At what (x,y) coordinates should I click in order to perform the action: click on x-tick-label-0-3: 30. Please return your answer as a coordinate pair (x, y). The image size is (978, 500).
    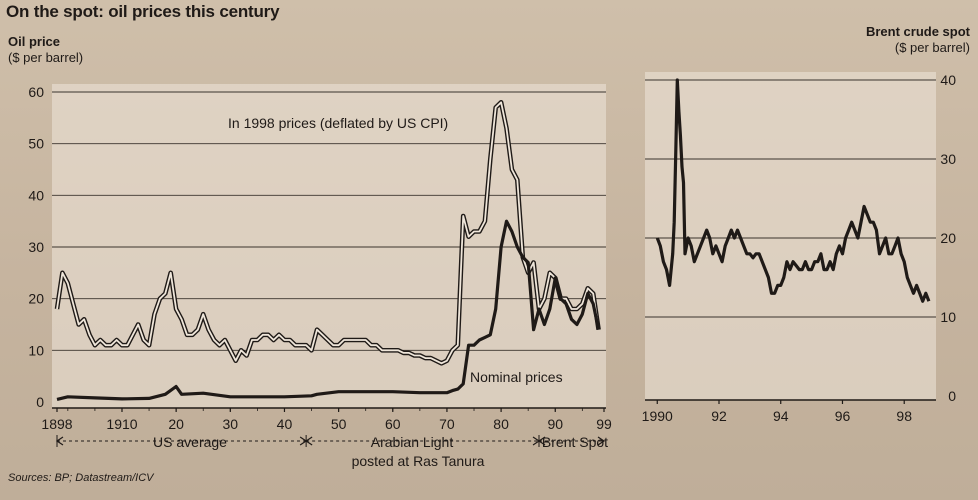
    Looking at the image, I should click on (231, 424).